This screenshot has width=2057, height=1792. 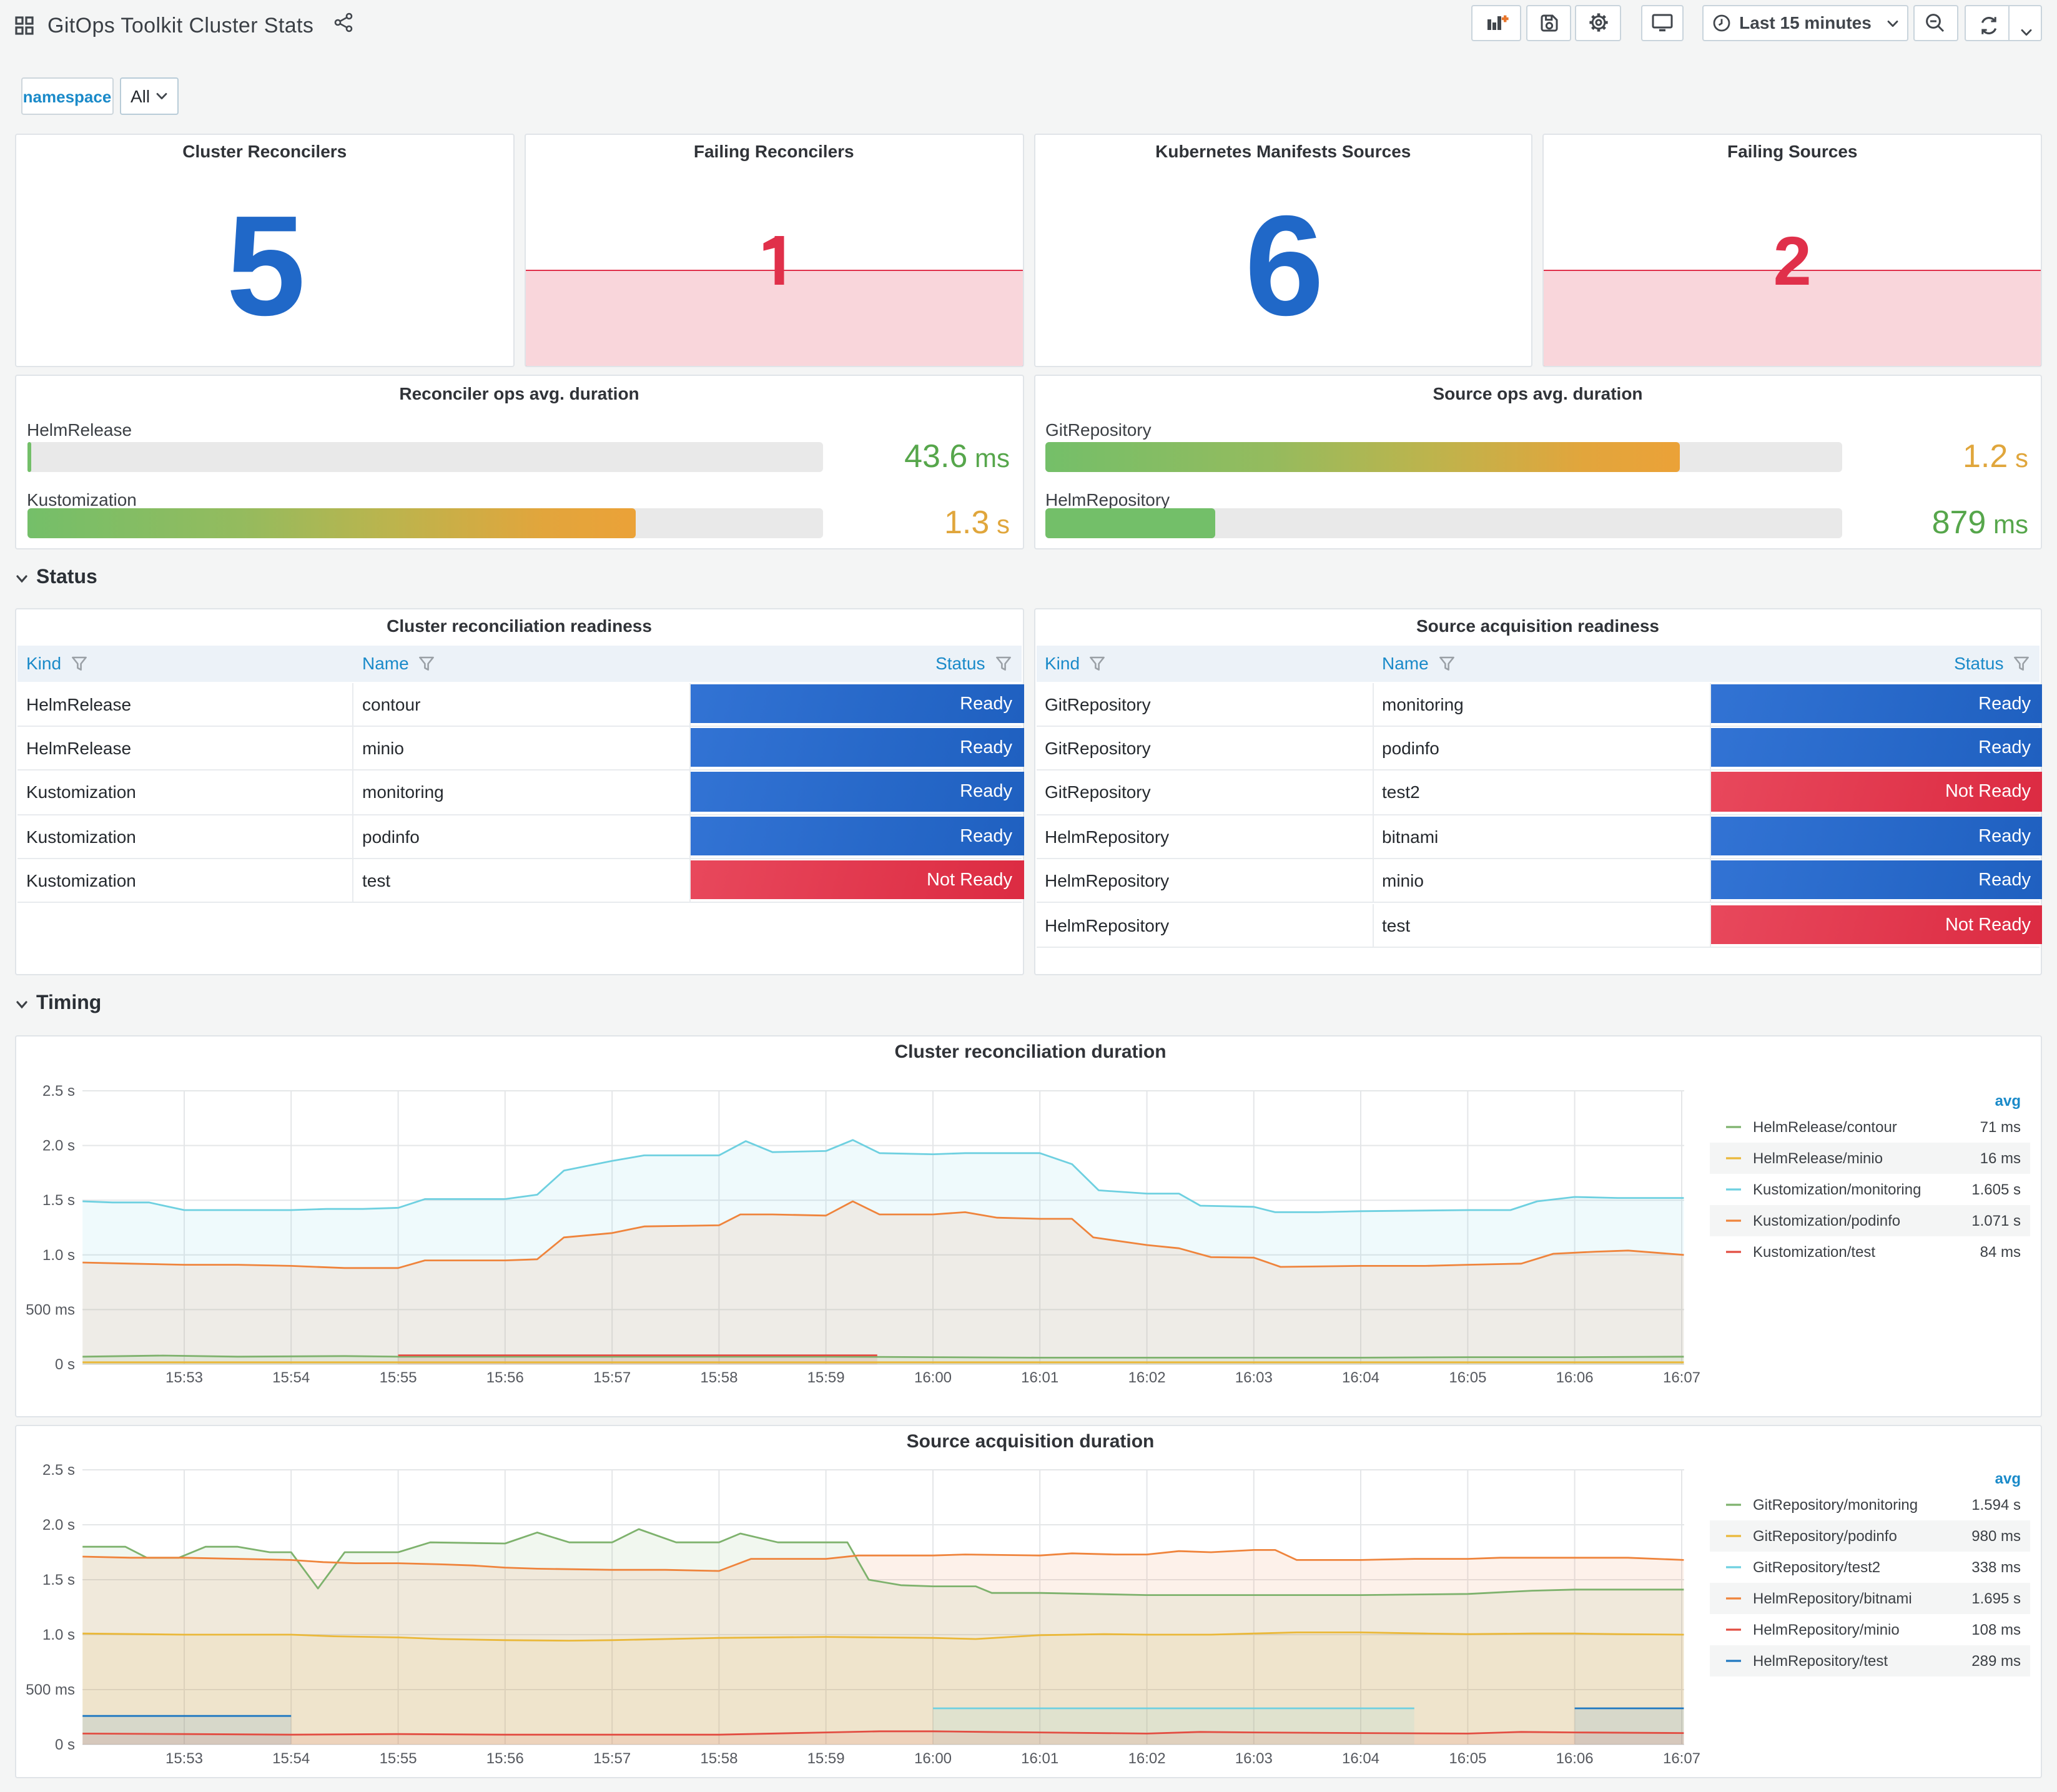 I want to click on svg-text: Kustomization/monitoring, so click(x=1837, y=1189).